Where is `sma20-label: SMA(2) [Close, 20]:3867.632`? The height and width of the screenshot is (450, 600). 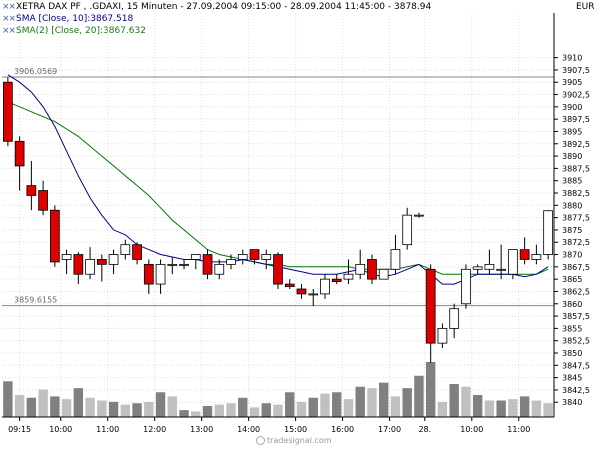 sma20-label: SMA(2) [Close, 20]:3867.632 is located at coordinates (81, 31).